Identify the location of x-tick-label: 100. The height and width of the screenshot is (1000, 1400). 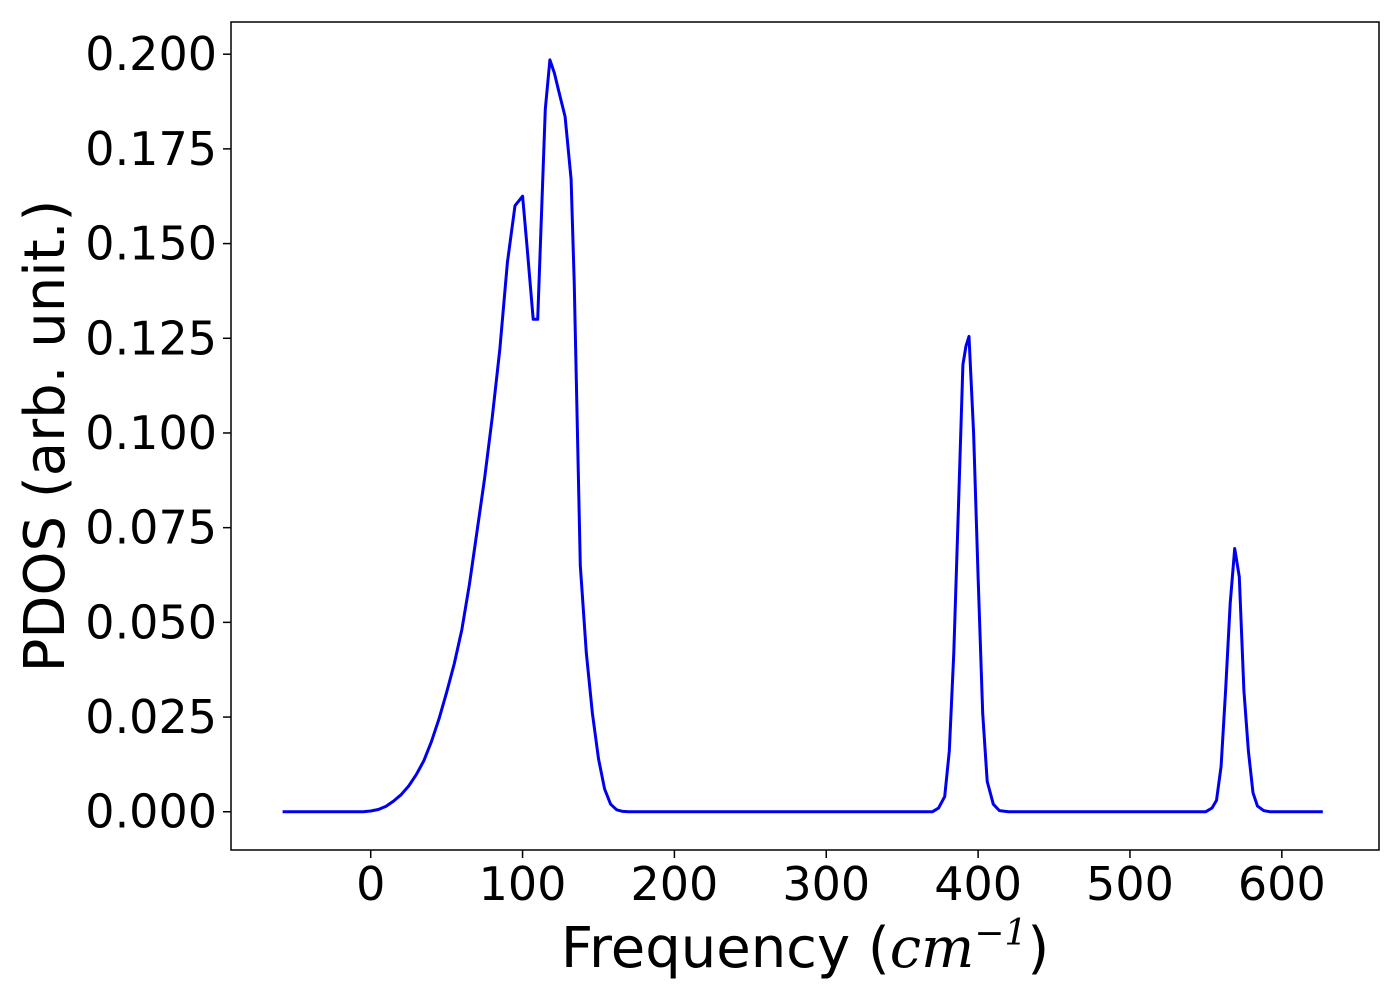
(523, 884).